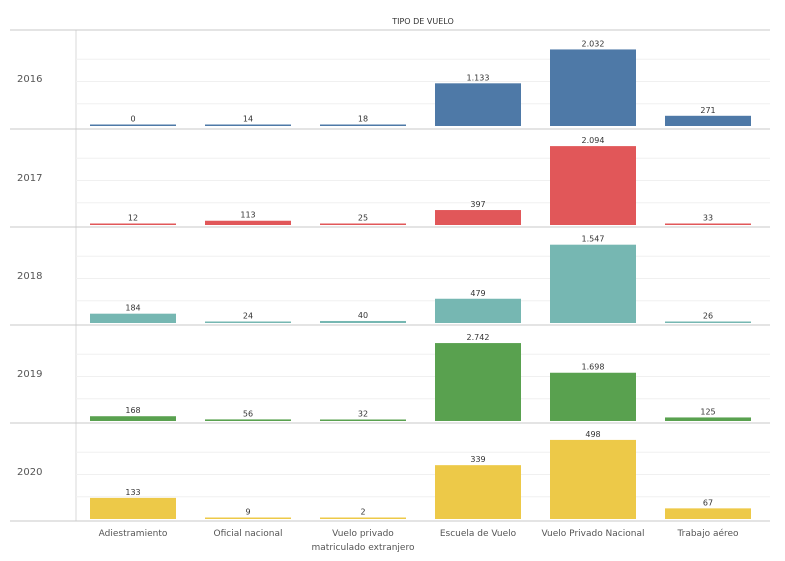 Image resolution: width=785 pixels, height=561 pixels. I want to click on row-label-2018: 2018, so click(29, 276).